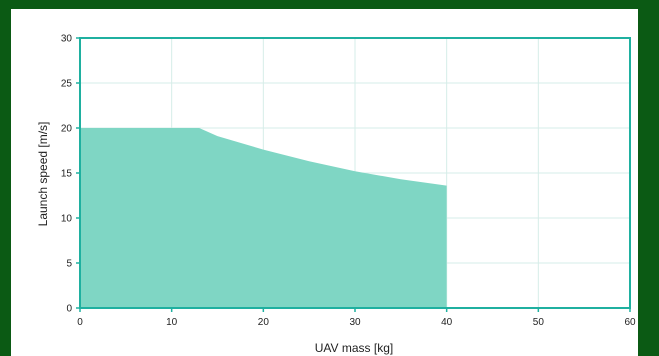 The height and width of the screenshot is (356, 659). What do you see at coordinates (67, 84) in the screenshot?
I see `y-tick-label-25: 25` at bounding box center [67, 84].